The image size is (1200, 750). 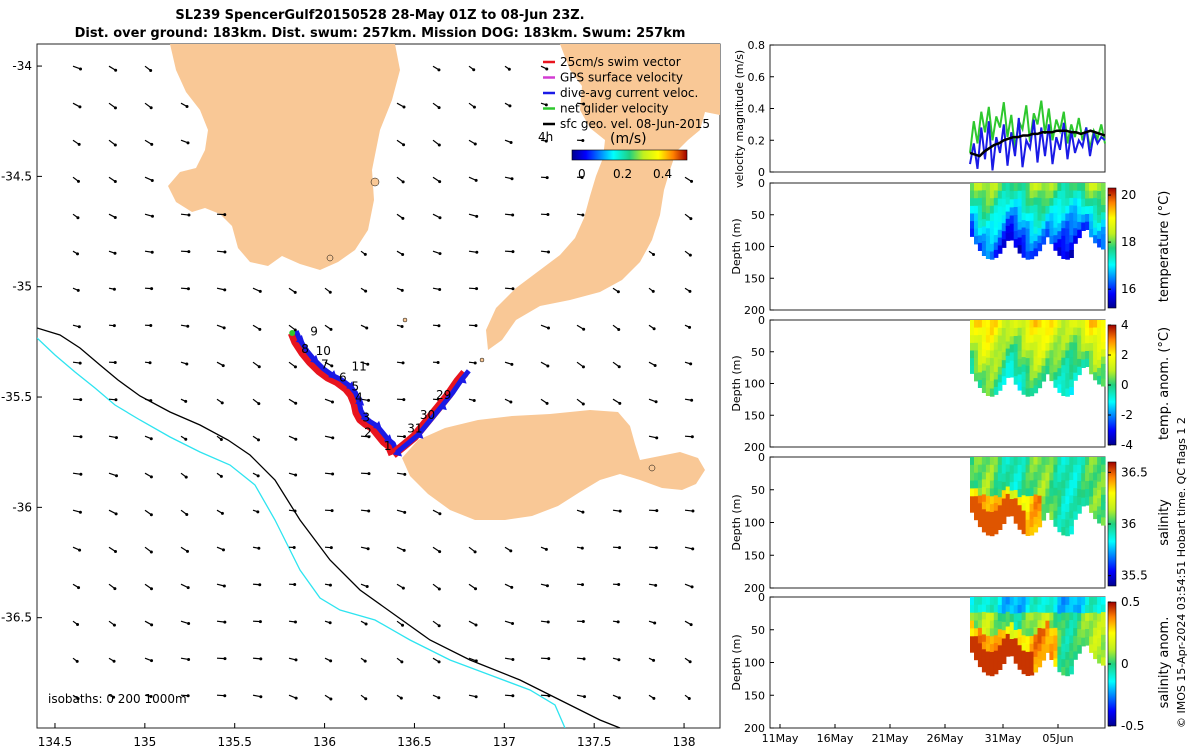 What do you see at coordinates (739, 119) in the screenshot?
I see `velocity-ylabel: velocity magnitude (m/s)` at bounding box center [739, 119].